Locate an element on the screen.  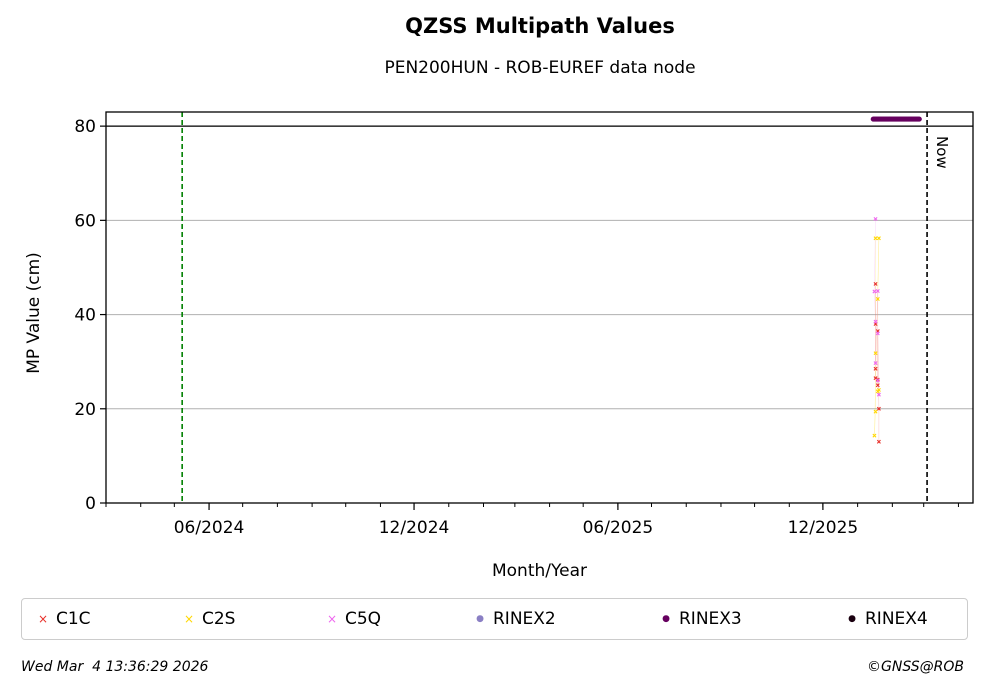
legend-item-c1c: × C1C is located at coordinates (63, 619).